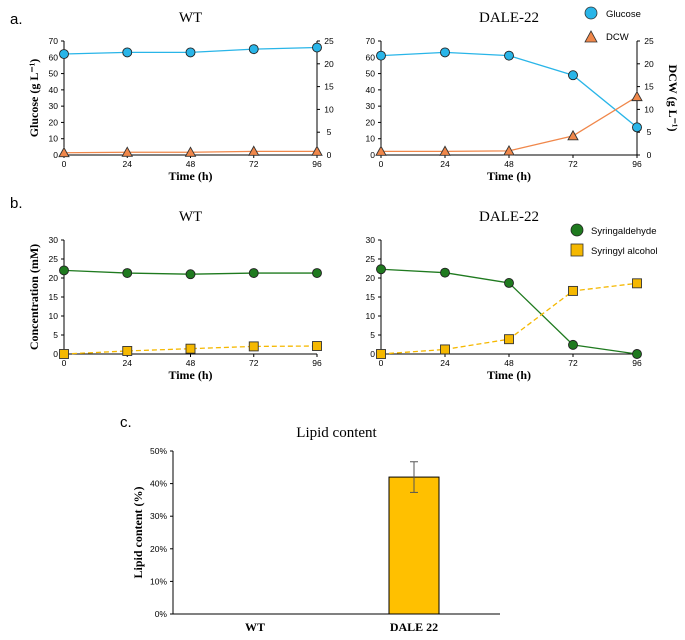 The height and width of the screenshot is (640, 685). Describe the element at coordinates (504, 295) in the screenshot. I see `chart-concentration-dale22: DALE-22 0 5 10 15 20 25 30 0 24 48 72 96 Time (h)` at that location.